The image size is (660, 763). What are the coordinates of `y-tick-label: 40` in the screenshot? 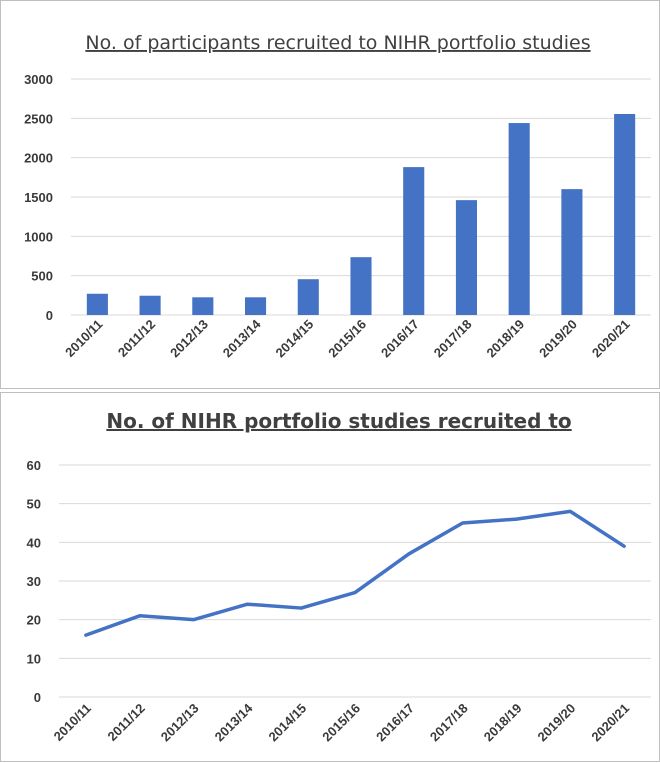 It's located at (34, 542).